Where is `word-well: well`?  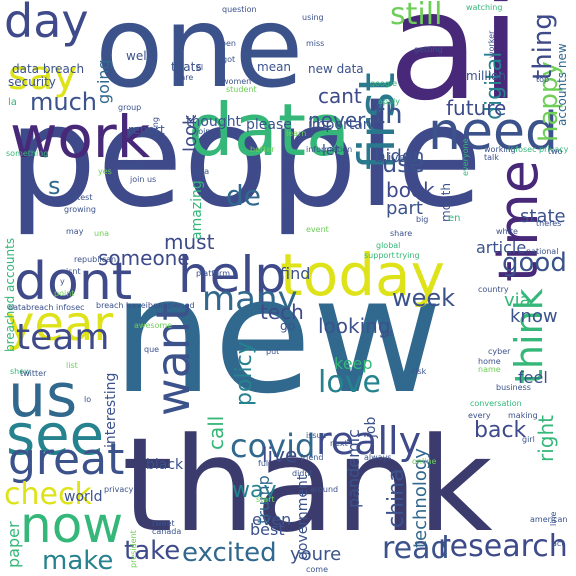
word-well: well is located at coordinates (138, 56).